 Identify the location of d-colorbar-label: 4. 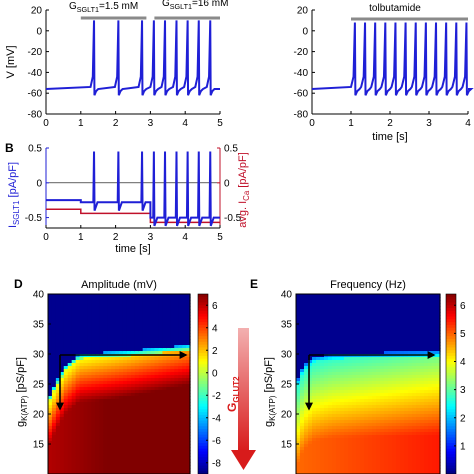
(215, 328).